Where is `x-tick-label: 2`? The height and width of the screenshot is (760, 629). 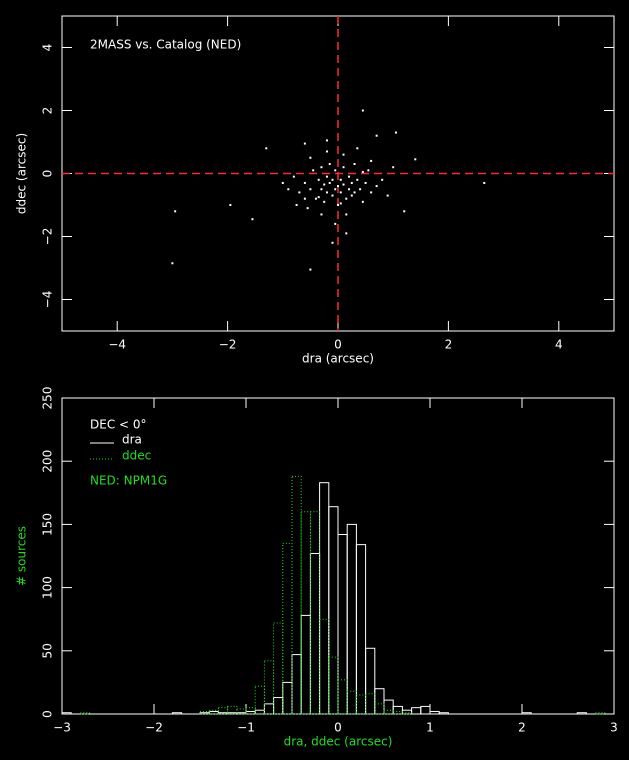 x-tick-label: 2 is located at coordinates (522, 728).